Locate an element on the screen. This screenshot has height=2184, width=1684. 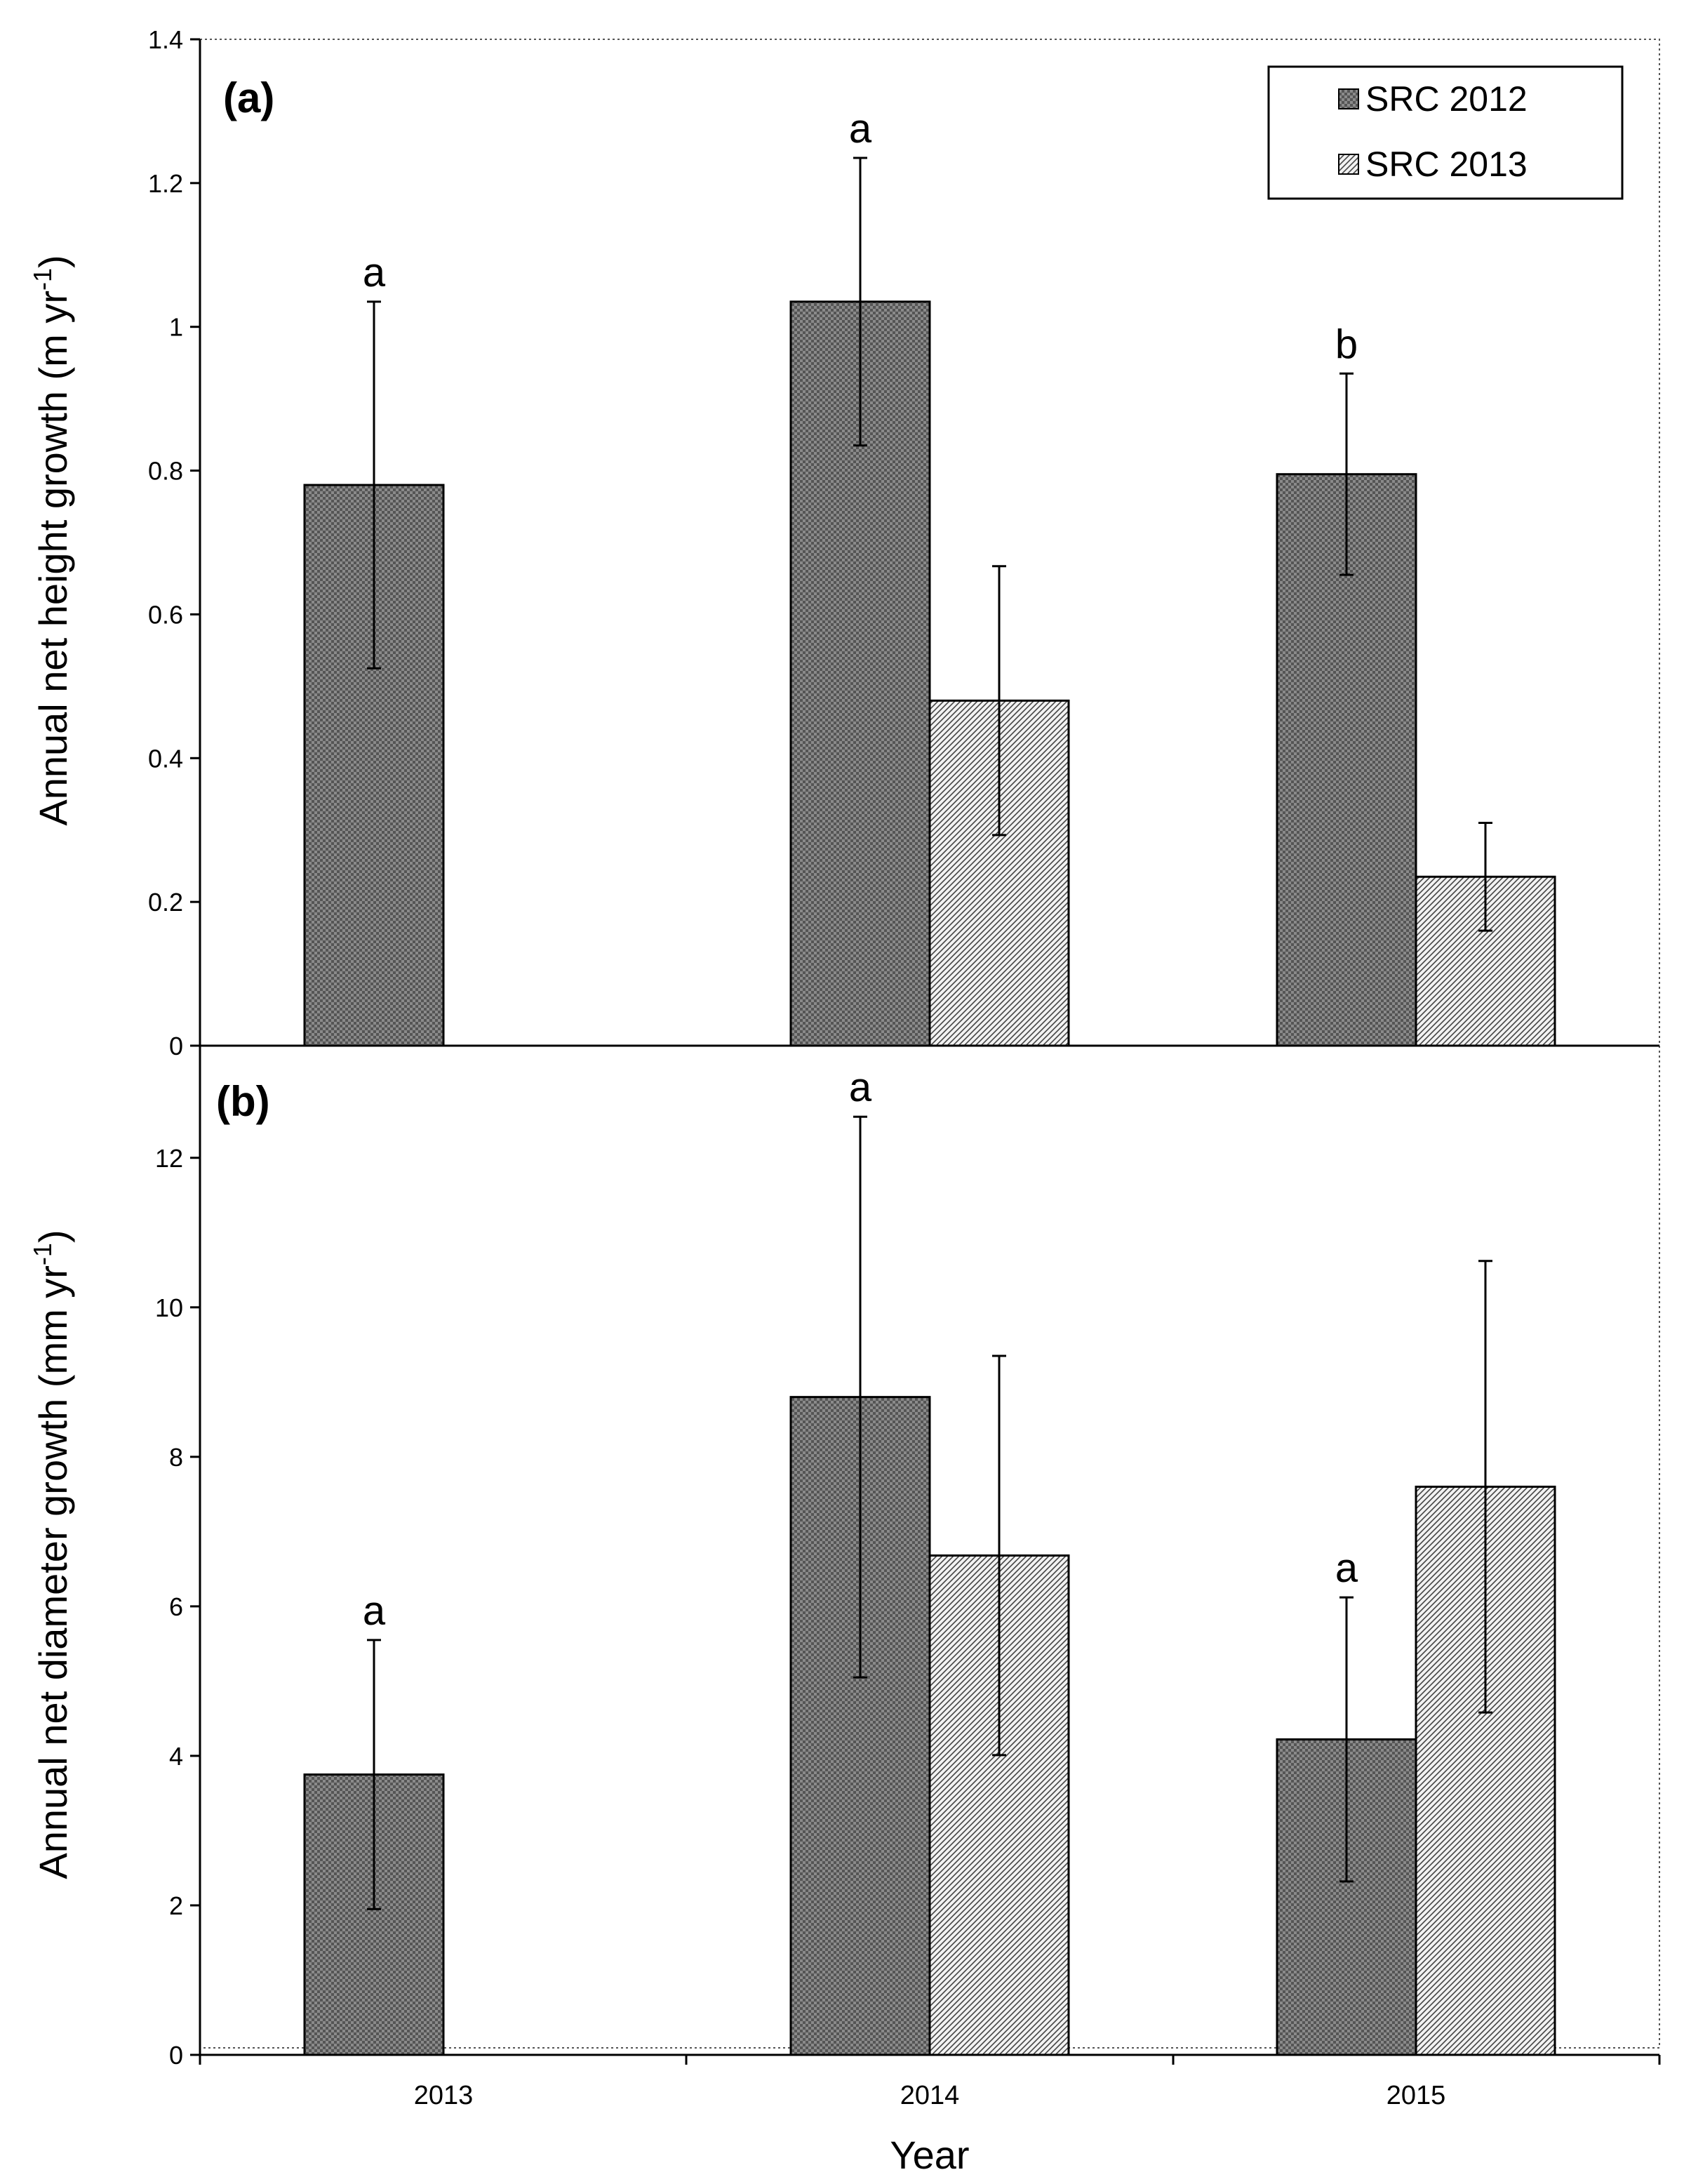
x-tick-label-2014: 2014 is located at coordinates (930, 2096).